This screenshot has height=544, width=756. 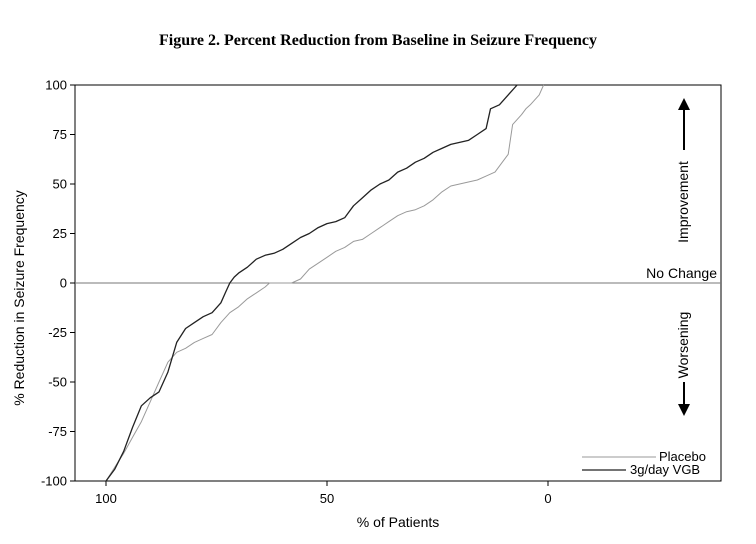 What do you see at coordinates (547, 498) in the screenshot?
I see `x-tick-label: 0` at bounding box center [547, 498].